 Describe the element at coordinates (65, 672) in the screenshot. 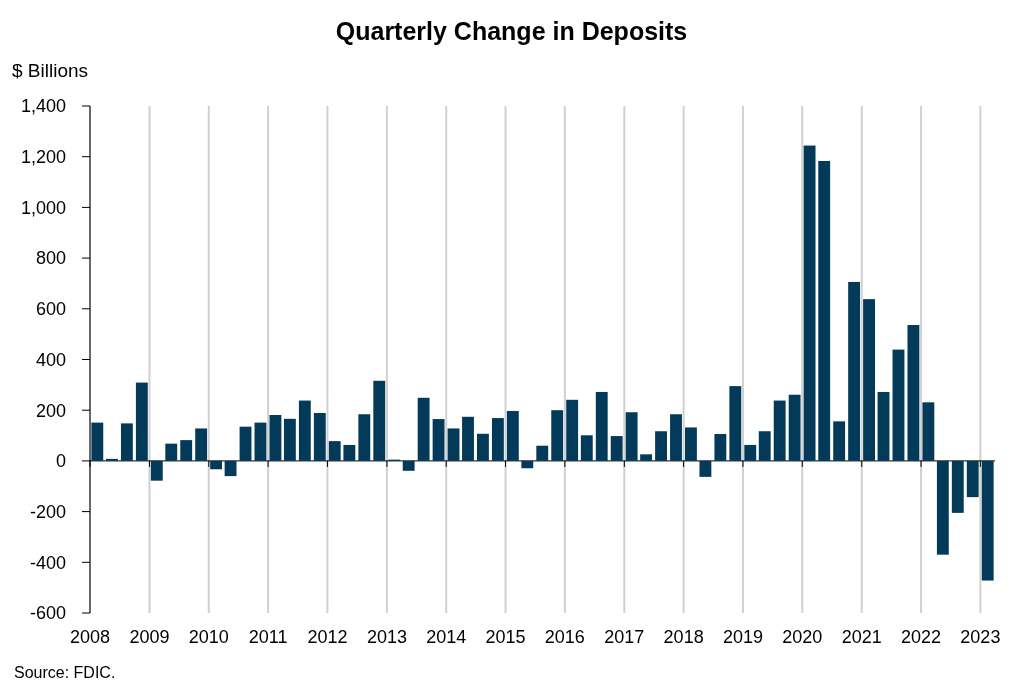

I see `source-note: Source: FDIC.` at that location.